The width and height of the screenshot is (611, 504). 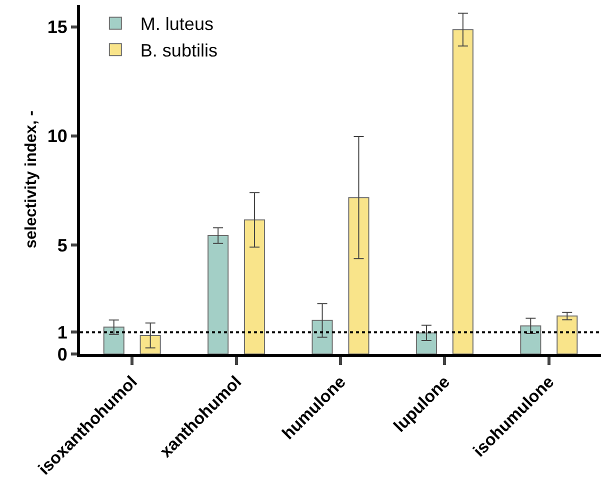 What do you see at coordinates (62, 354) in the screenshot?
I see `y-tick-label: 0` at bounding box center [62, 354].